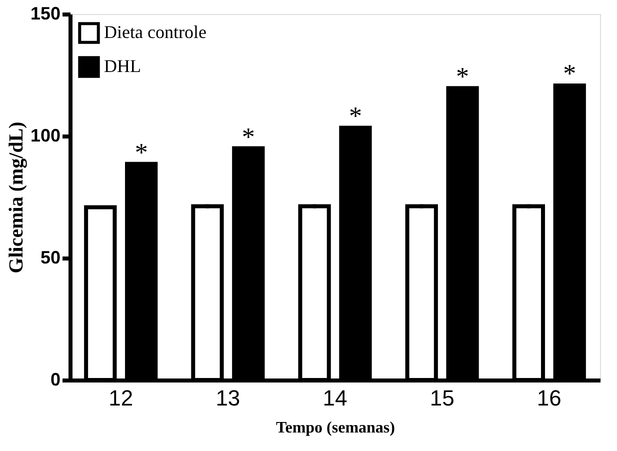 Image resolution: width=617 pixels, height=451 pixels. What do you see at coordinates (549, 398) in the screenshot?
I see `x-tick-label: 16` at bounding box center [549, 398].